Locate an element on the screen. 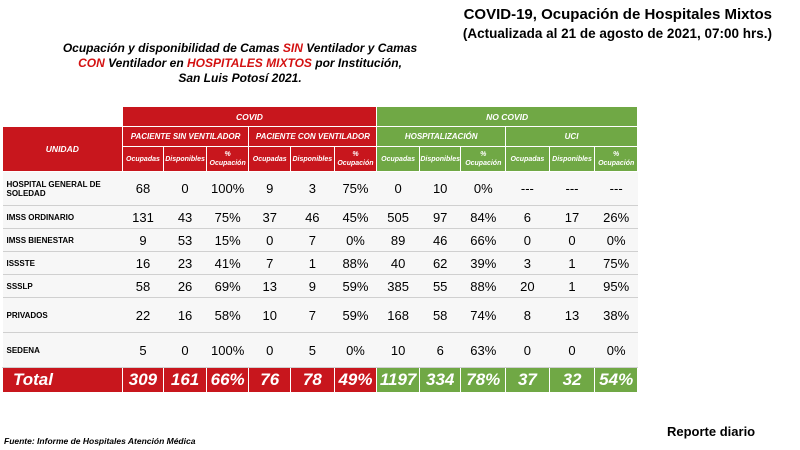 The width and height of the screenshot is (800, 450). subtitle-sin: SIN is located at coordinates (292, 48).